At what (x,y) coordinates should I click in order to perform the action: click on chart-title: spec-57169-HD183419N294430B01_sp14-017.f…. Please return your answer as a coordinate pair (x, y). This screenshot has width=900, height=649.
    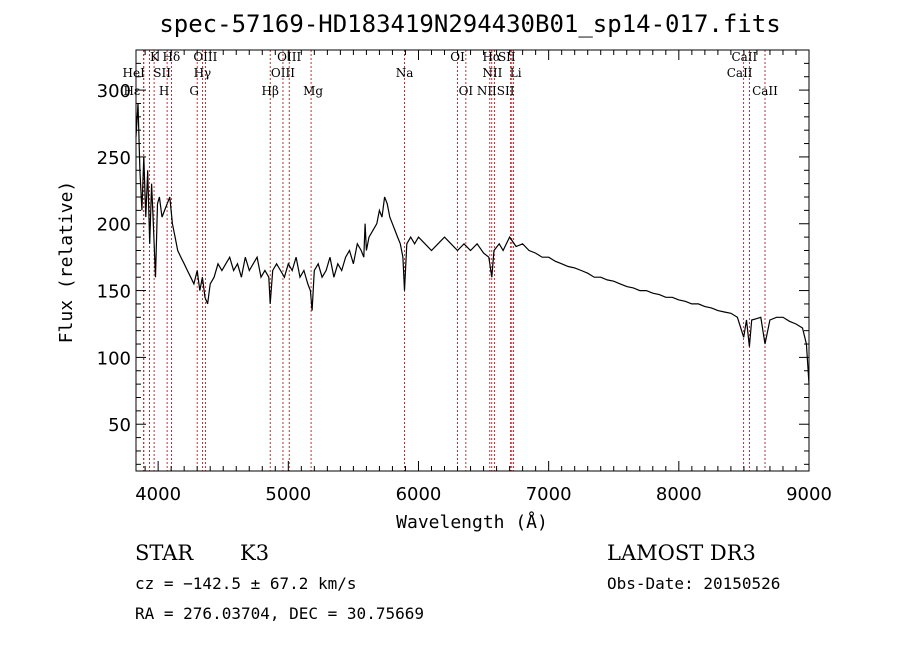
    Looking at the image, I should click on (469, 24).